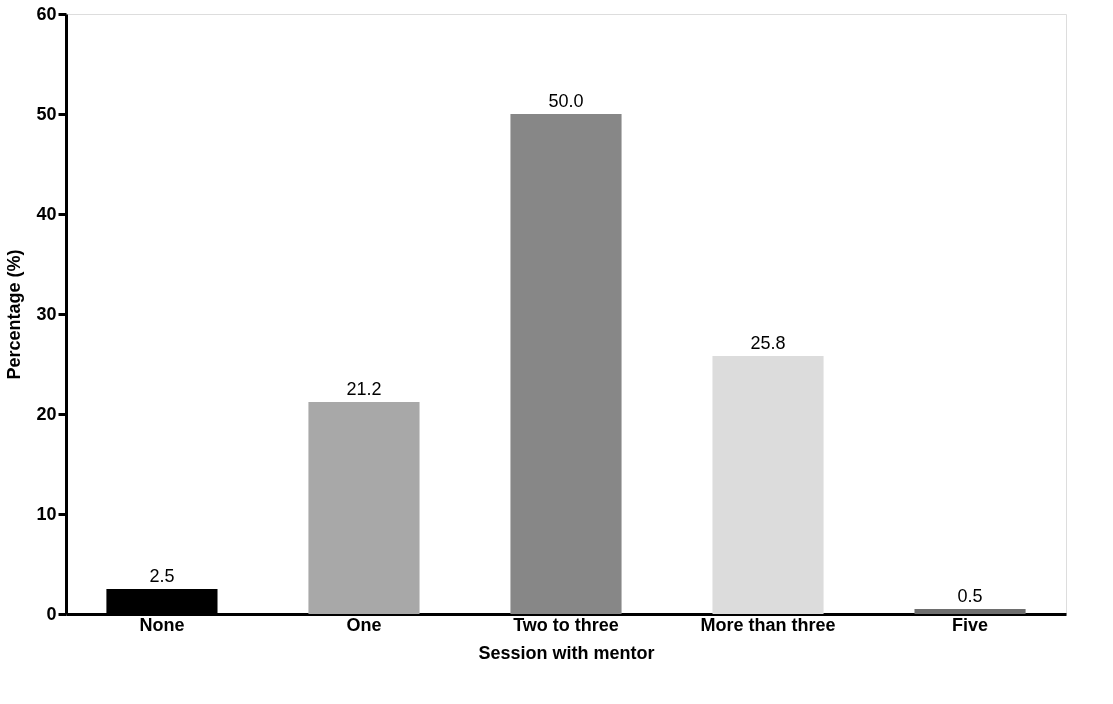  What do you see at coordinates (46, 313) in the screenshot?
I see `y-tick-label: 30` at bounding box center [46, 313].